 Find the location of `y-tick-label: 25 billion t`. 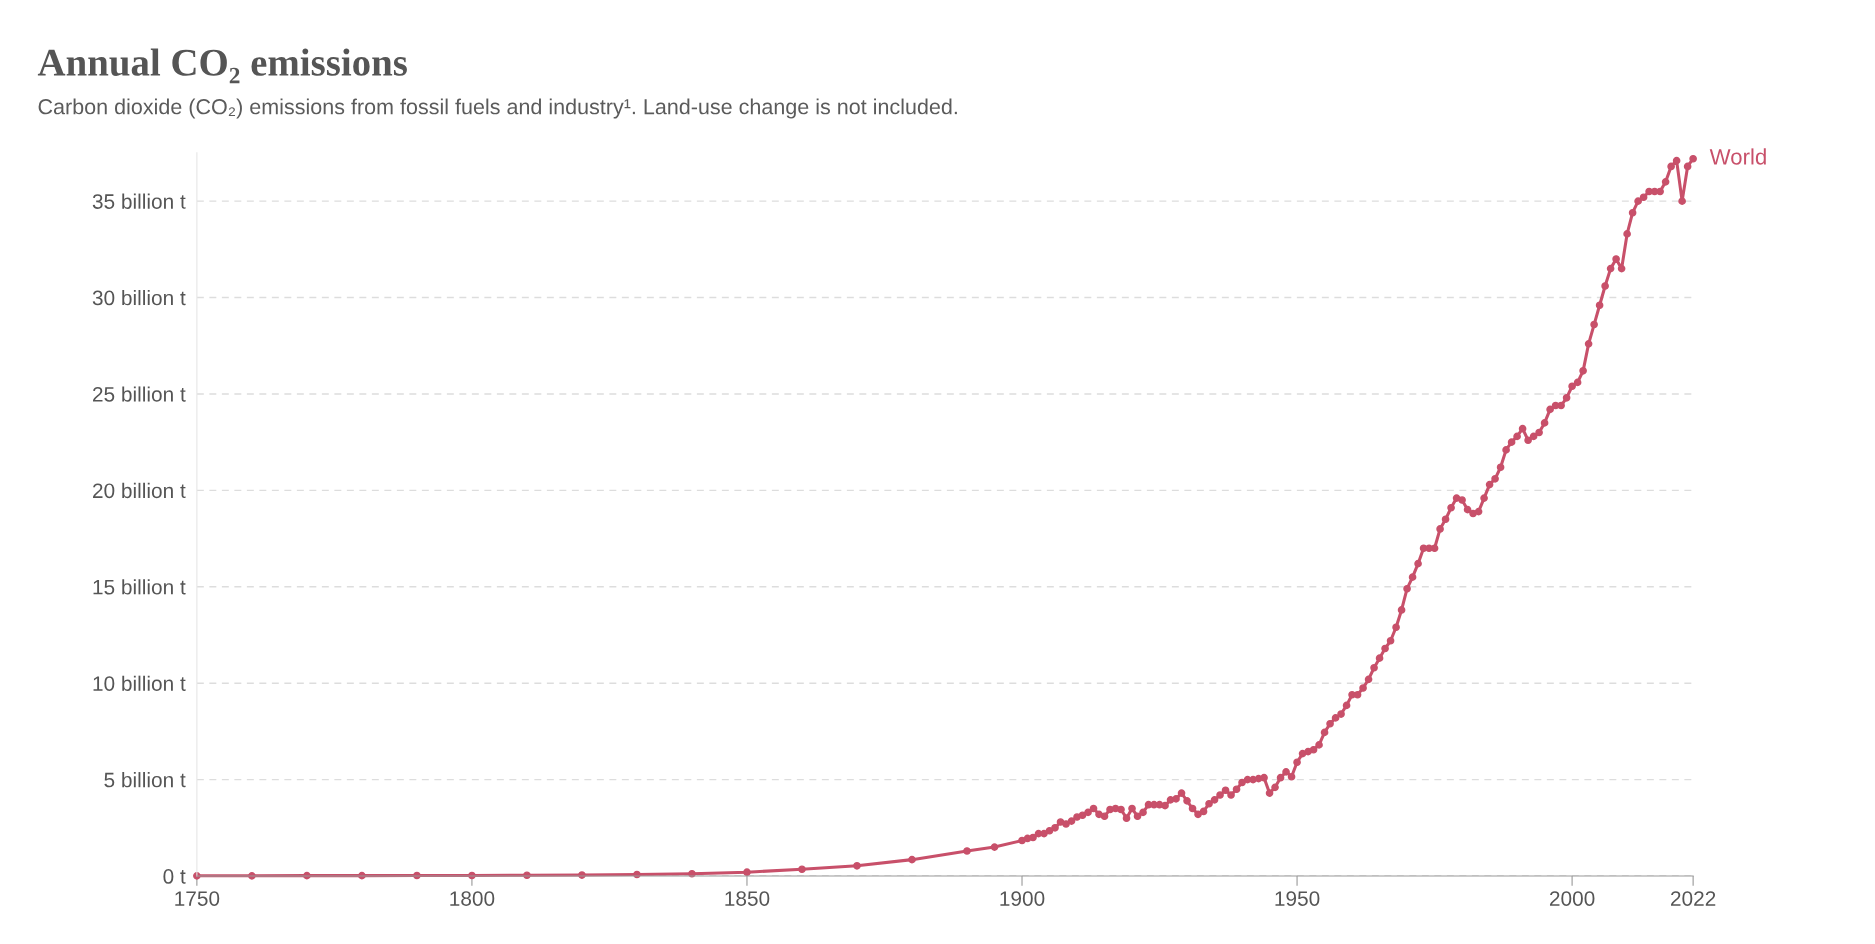

y-tick-label: 25 billion t is located at coordinates (139, 394).